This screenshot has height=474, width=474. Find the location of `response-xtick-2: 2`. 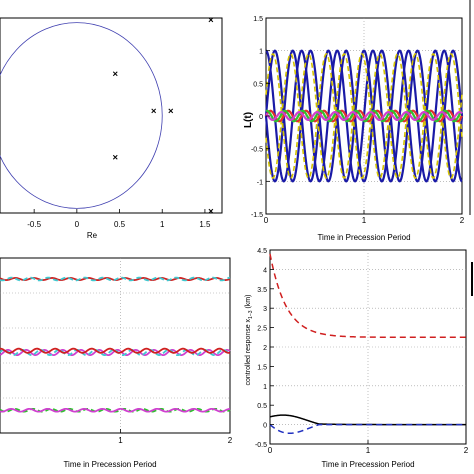

response-xtick-2: 2 is located at coordinates (466, 450).